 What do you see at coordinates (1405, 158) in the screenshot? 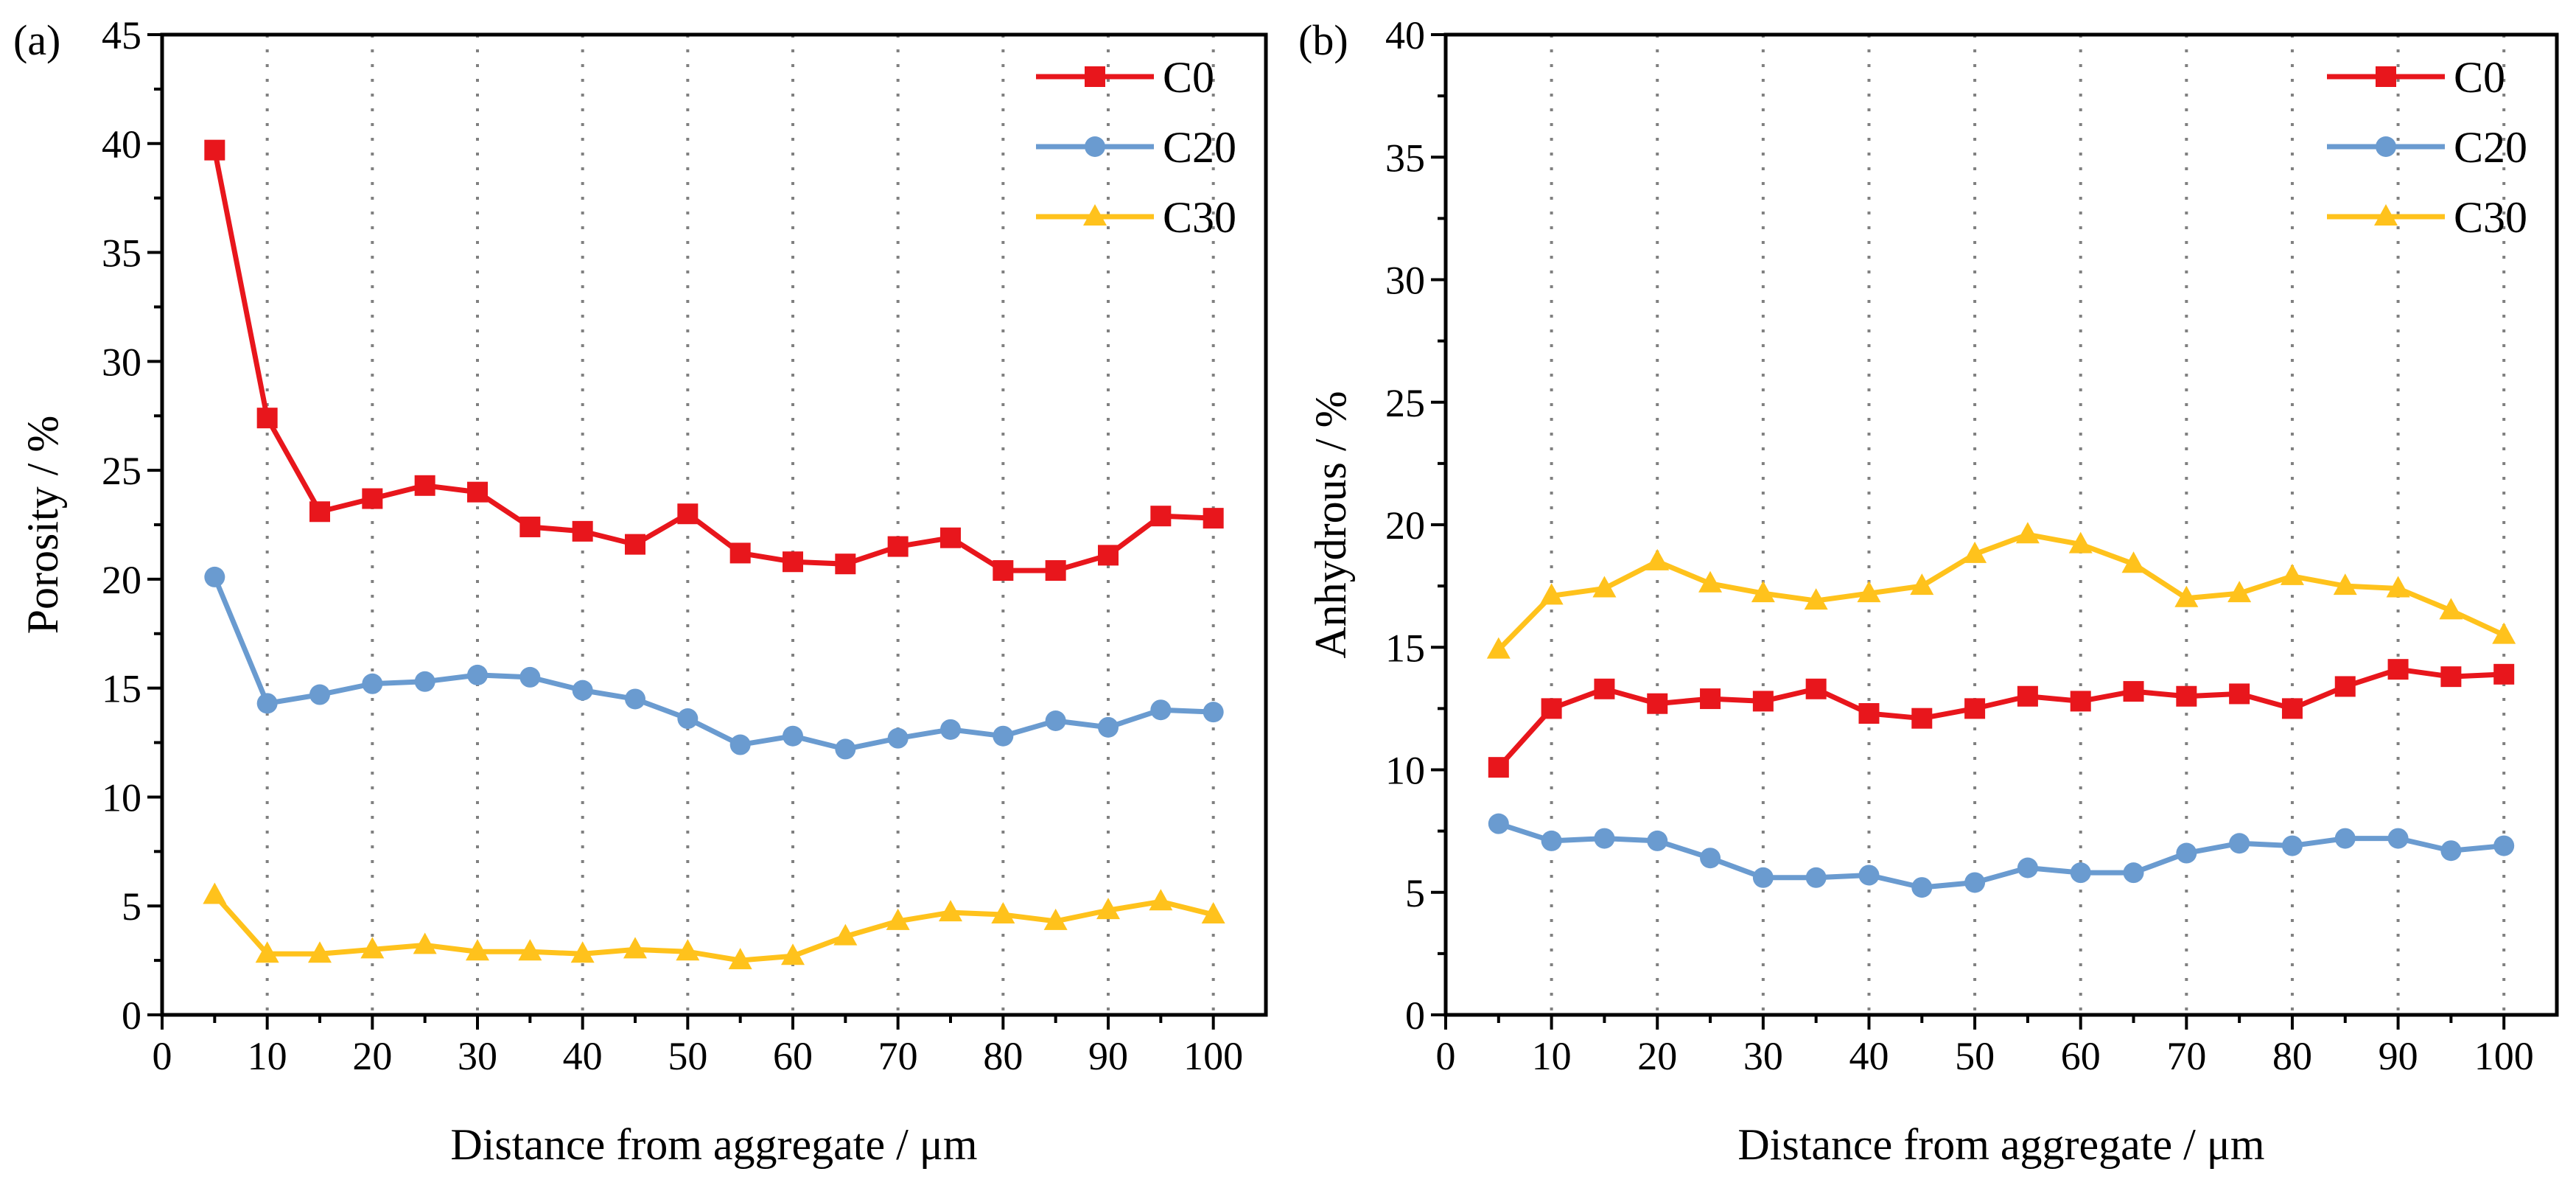
I see `y-tick-label: 35` at bounding box center [1405, 158].